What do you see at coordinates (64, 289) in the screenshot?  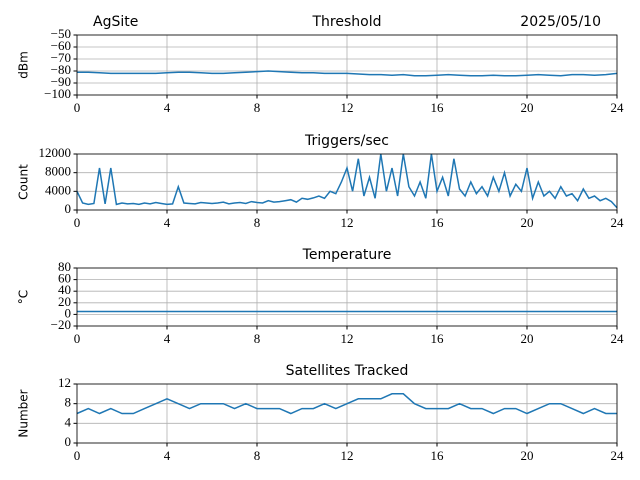 I see `y-tick-label: 40` at bounding box center [64, 289].